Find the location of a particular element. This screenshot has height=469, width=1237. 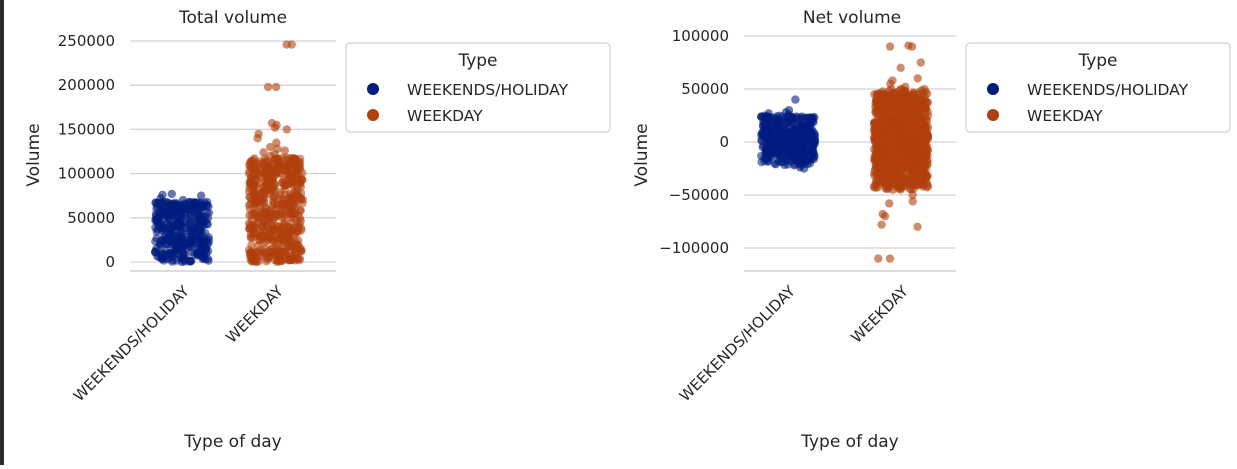

chart-title: Total volume is located at coordinates (232, 18).